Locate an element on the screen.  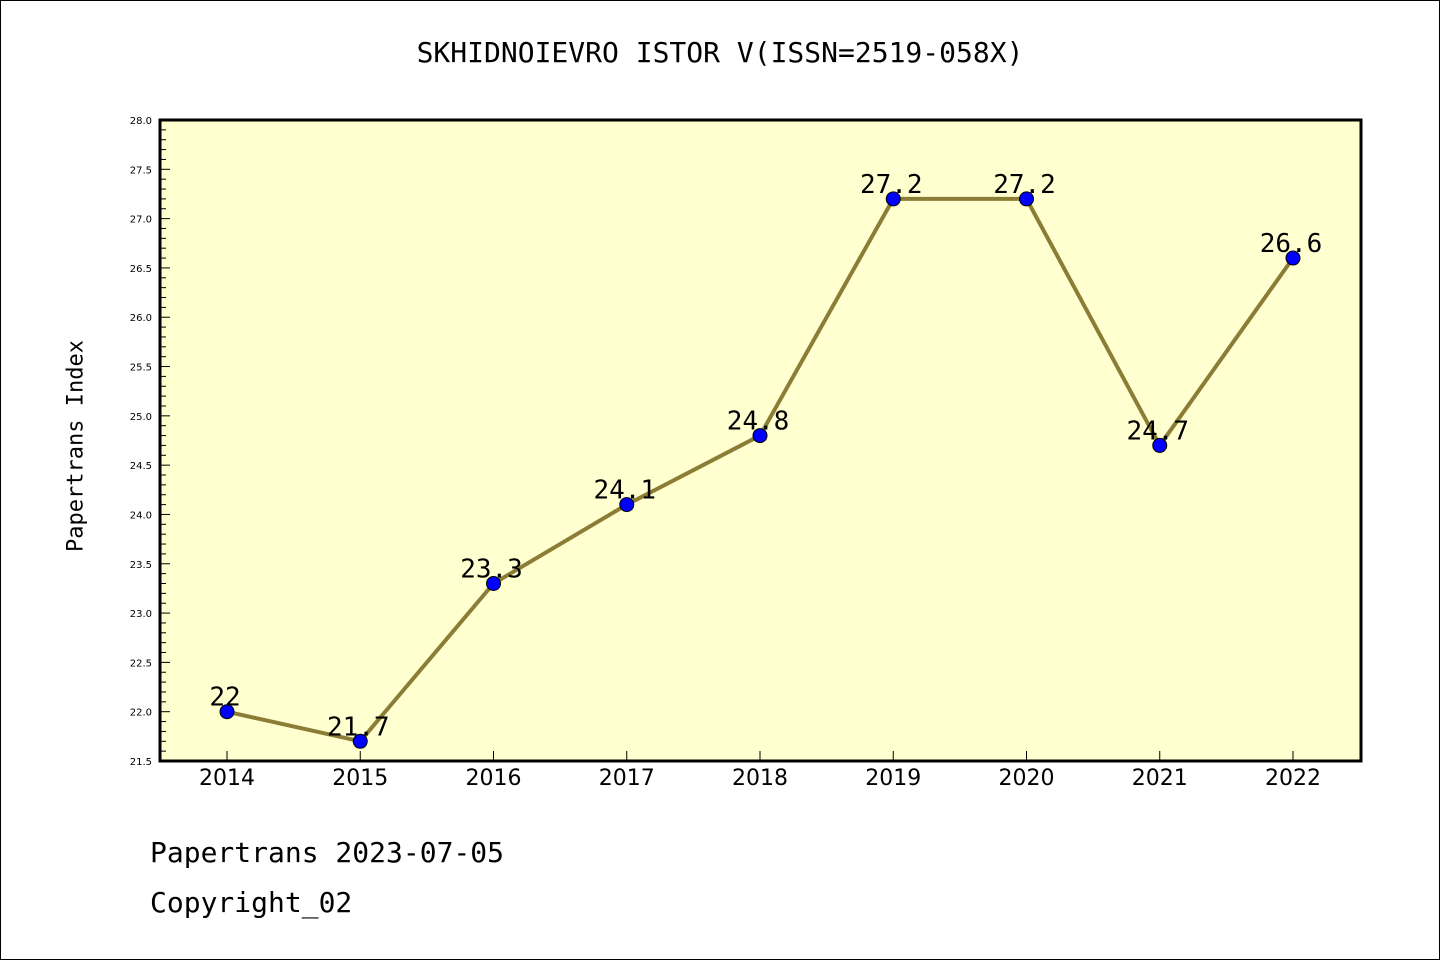
y-tick-label: 28.0 is located at coordinates (141, 121).